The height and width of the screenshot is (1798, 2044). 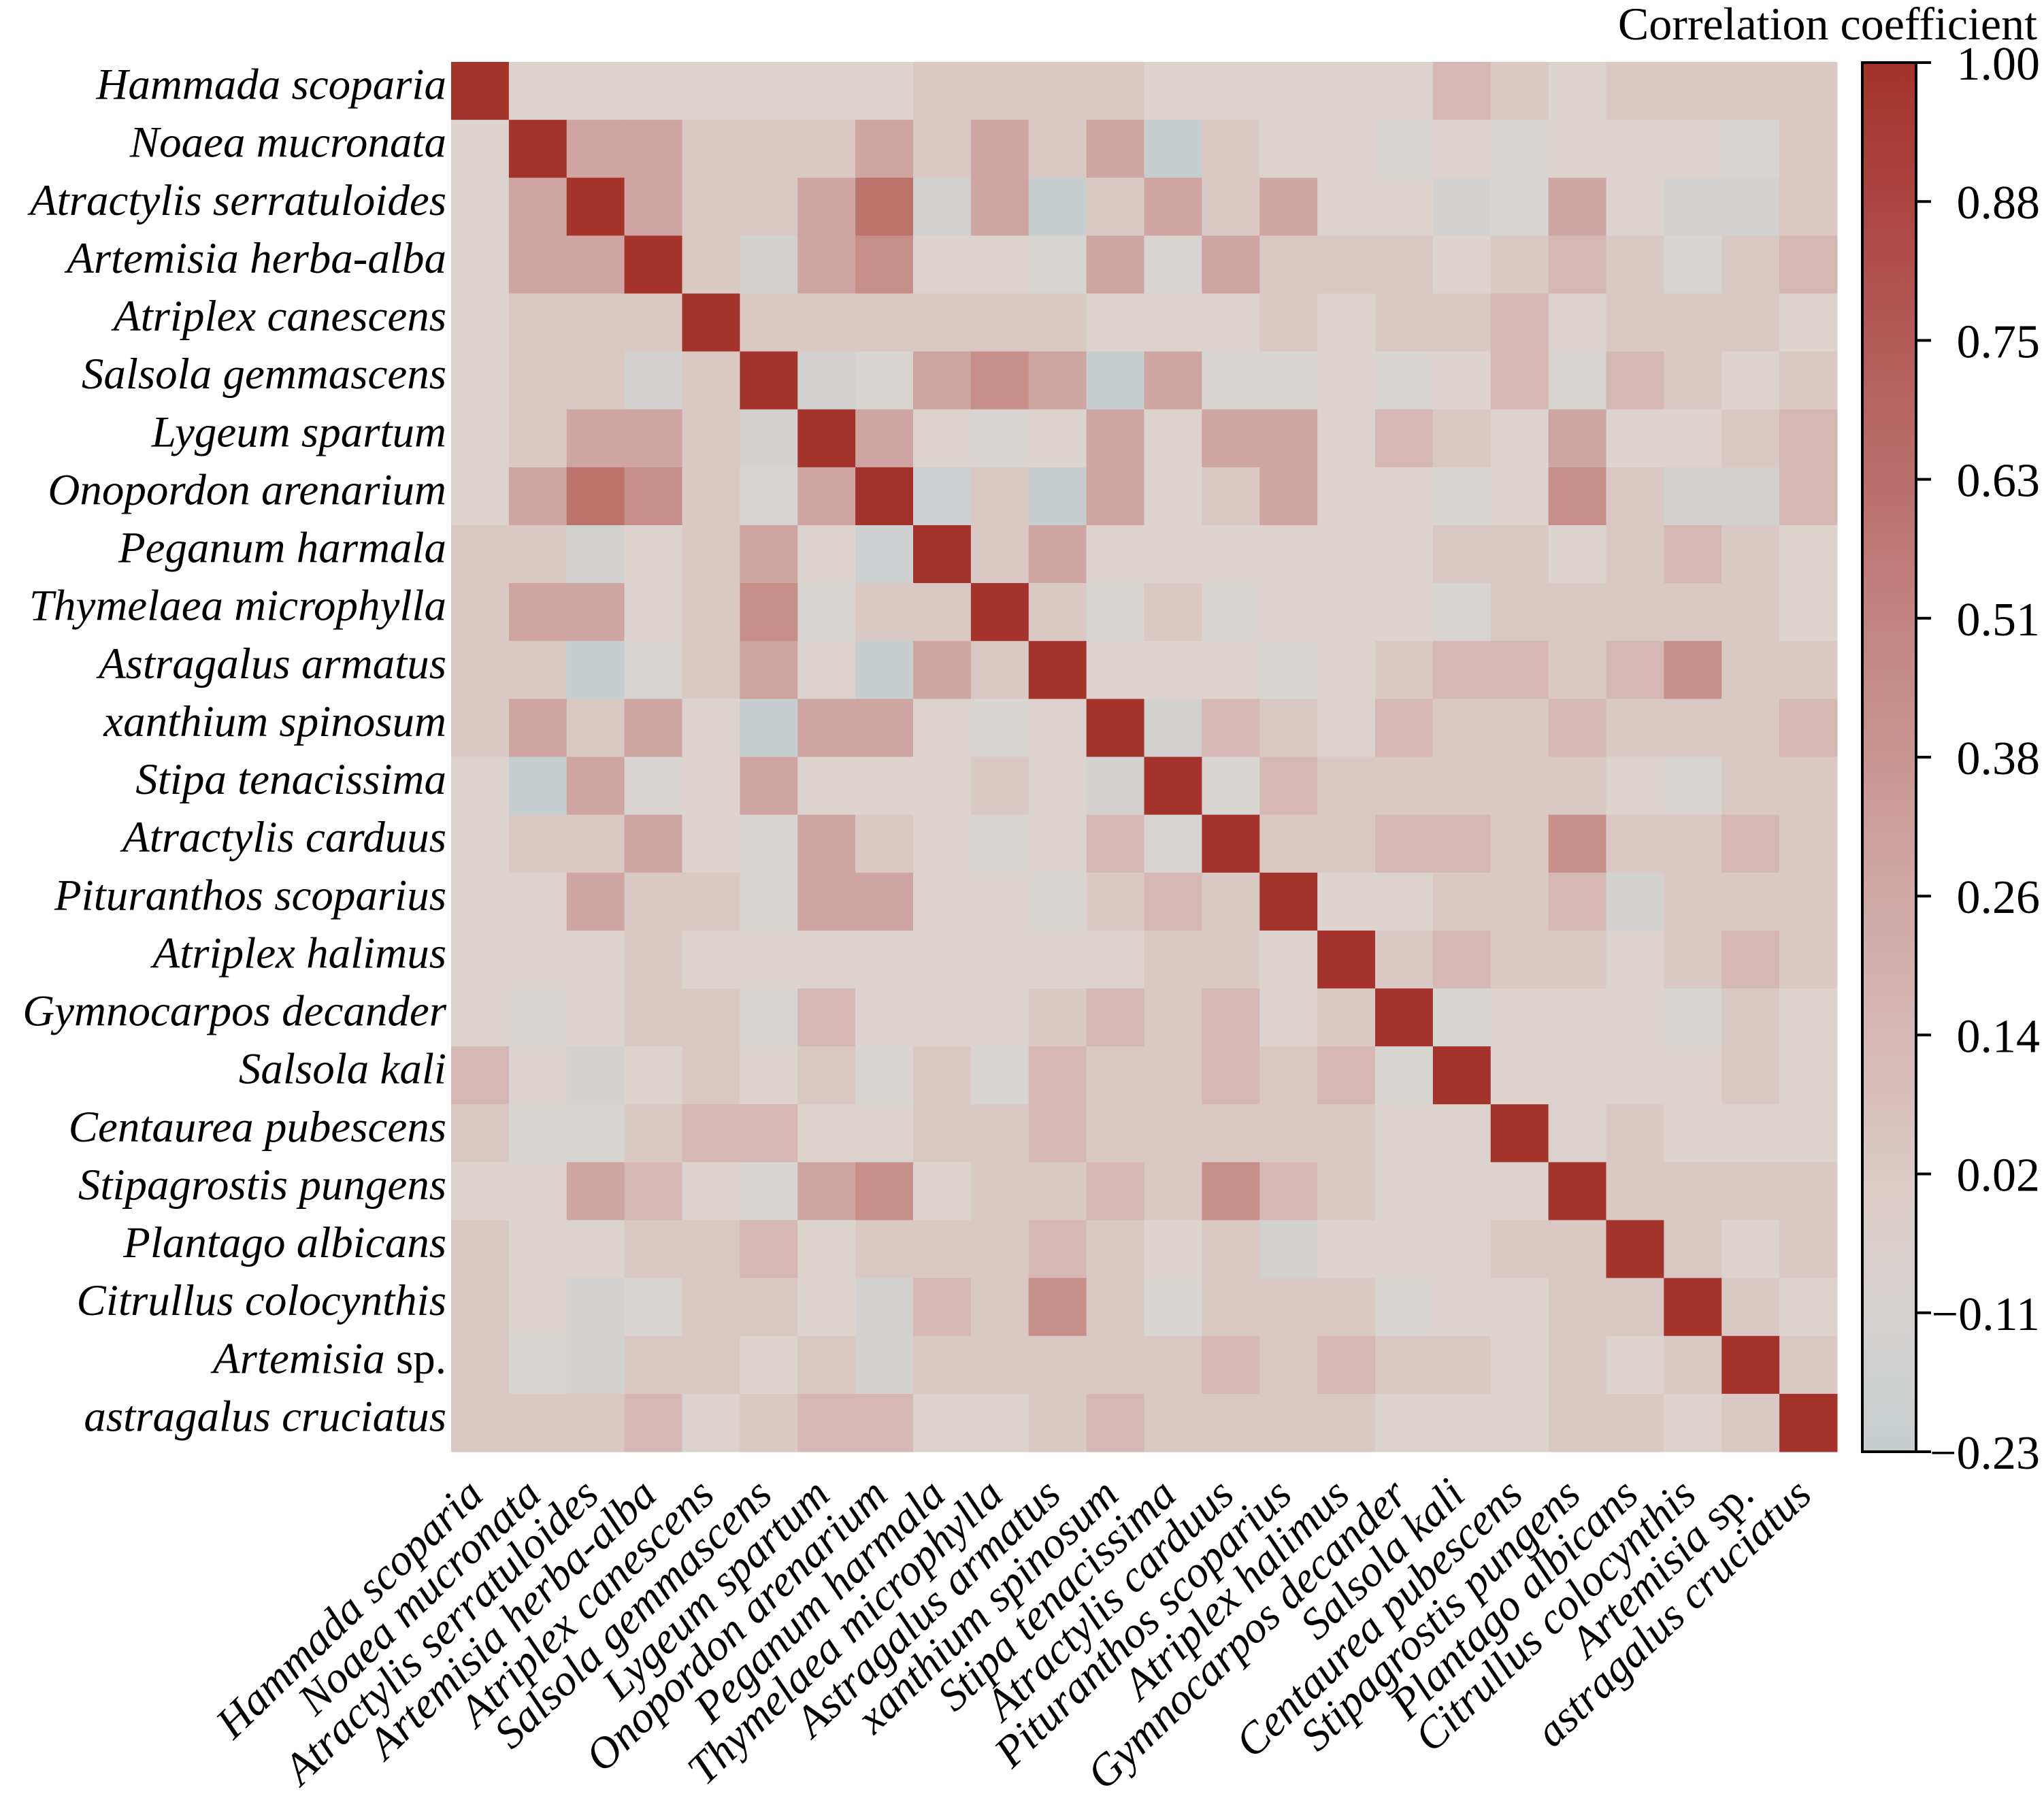 What do you see at coordinates (257, 1127) in the screenshot?
I see `svg-text: Centaurea pubescens` at bounding box center [257, 1127].